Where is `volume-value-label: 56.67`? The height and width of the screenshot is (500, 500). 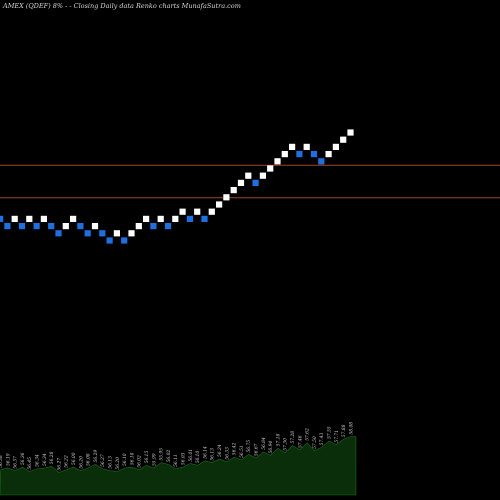 volume-value-label: 56.67 is located at coordinates (257, 449).